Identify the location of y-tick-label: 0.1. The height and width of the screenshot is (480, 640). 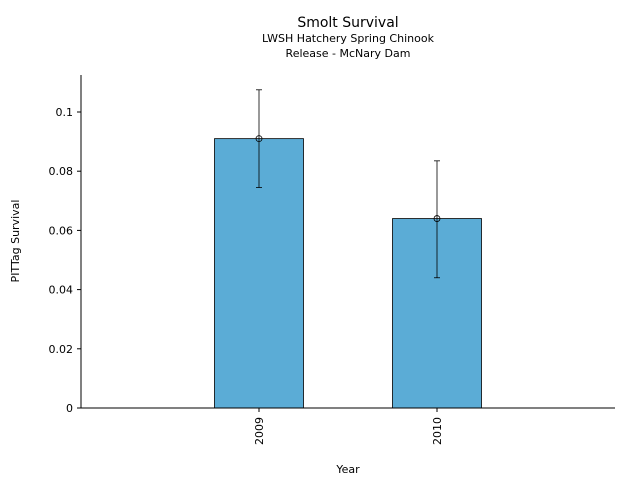
(65, 112).